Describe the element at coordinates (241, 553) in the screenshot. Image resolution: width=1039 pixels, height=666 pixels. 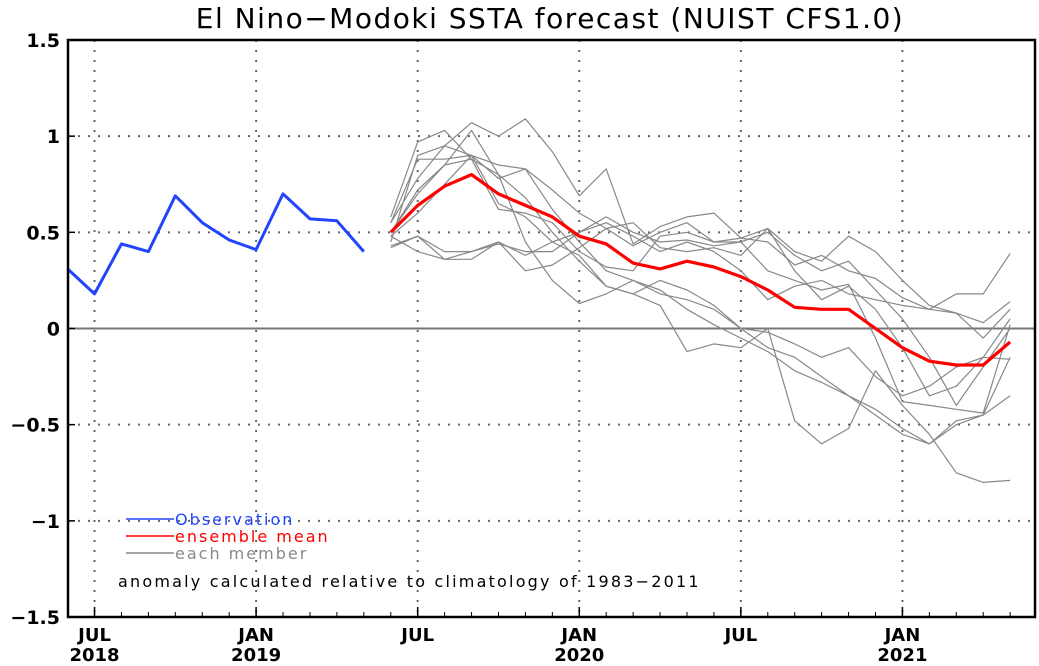
I see `legend-label-each-member: each member` at that location.